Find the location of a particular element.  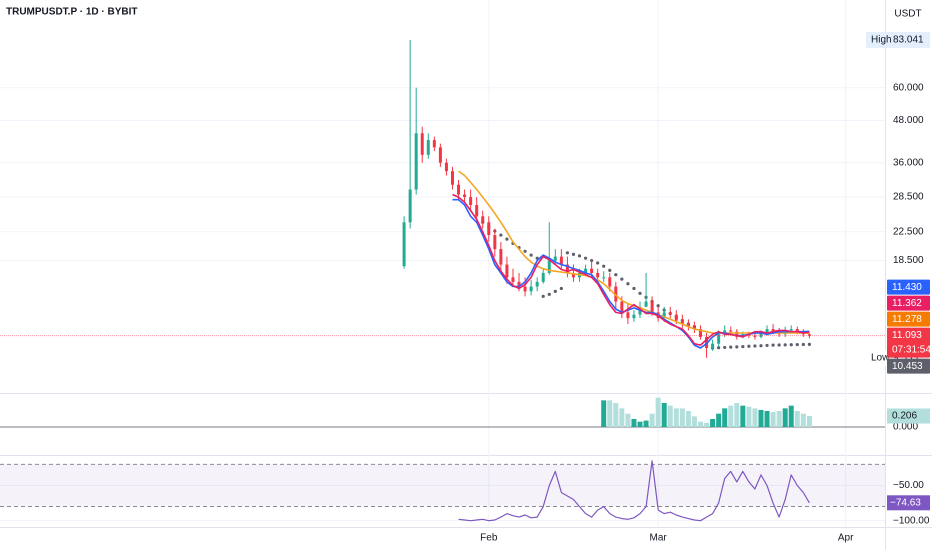

chart-title: TRUMPUSDT.P · 1D · BYBIT is located at coordinates (72, 12).